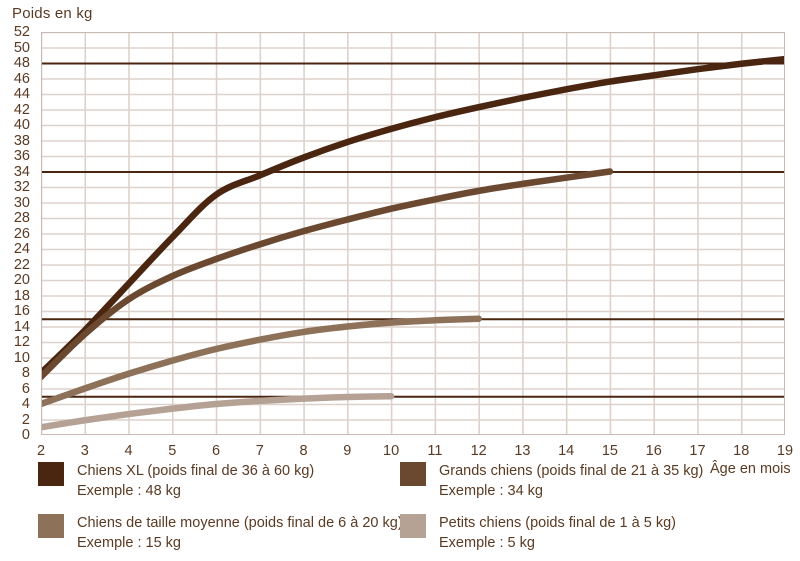 The height and width of the screenshot is (561, 800). I want to click on x-tick-label: 7, so click(259, 451).